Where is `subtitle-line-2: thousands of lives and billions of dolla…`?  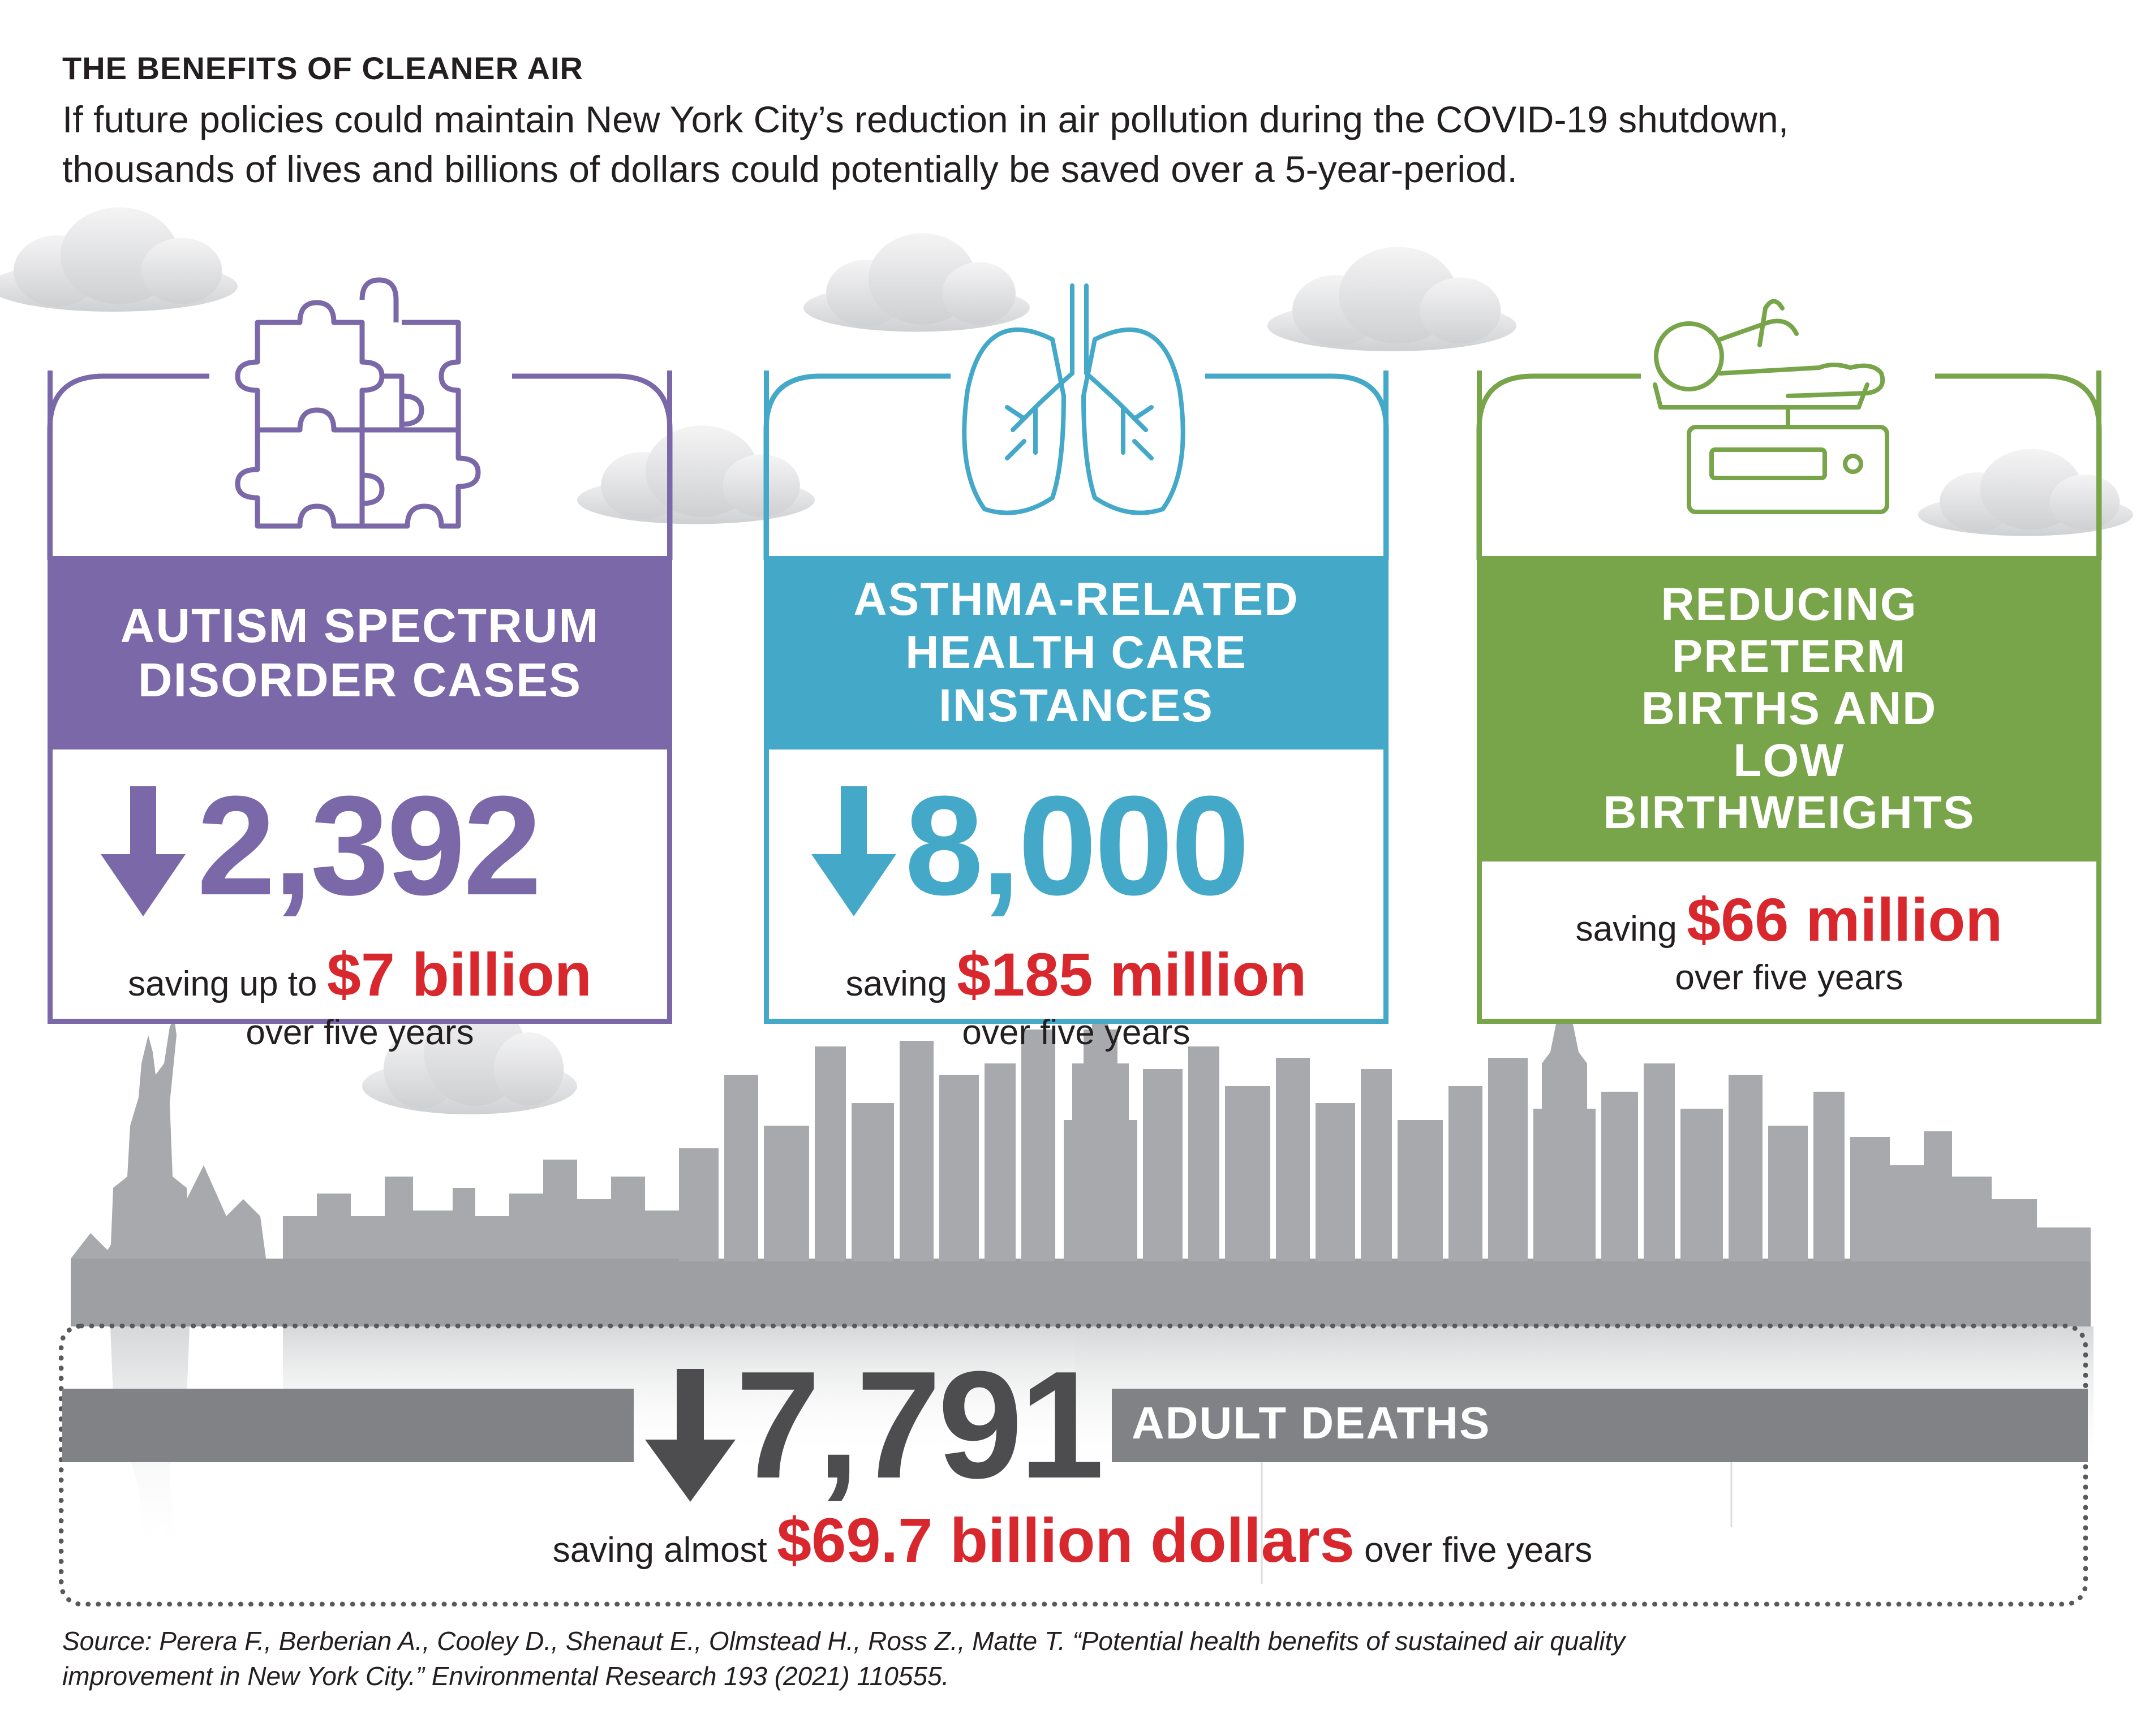 subtitle-line-2: thousands of lives and billions of dolla… is located at coordinates (790, 169).